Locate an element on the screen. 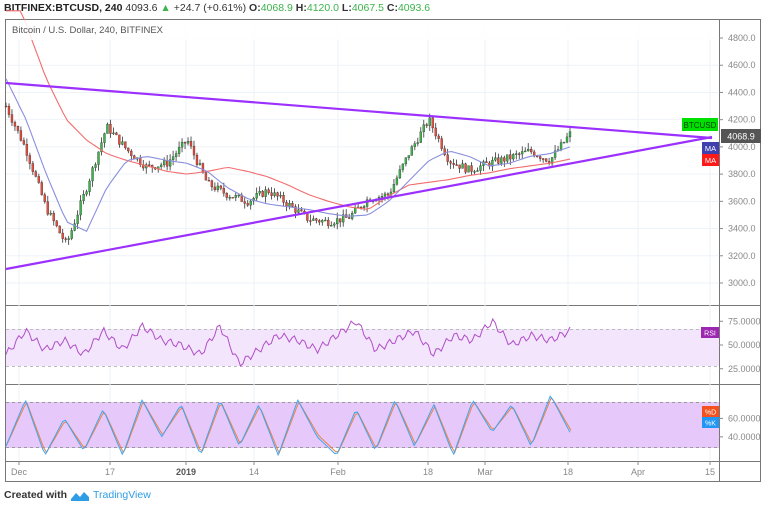 The image size is (768, 509). last-price-badge: 4068.9 is located at coordinates (741, 136).